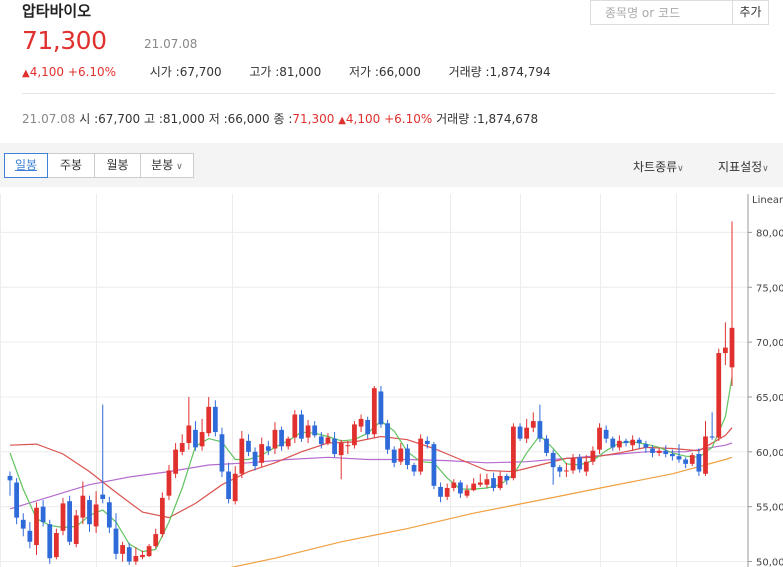 This screenshot has width=783, height=567. What do you see at coordinates (218, 119) in the screenshot?
I see `ohlc-low-label: 저 :` at bounding box center [218, 119].